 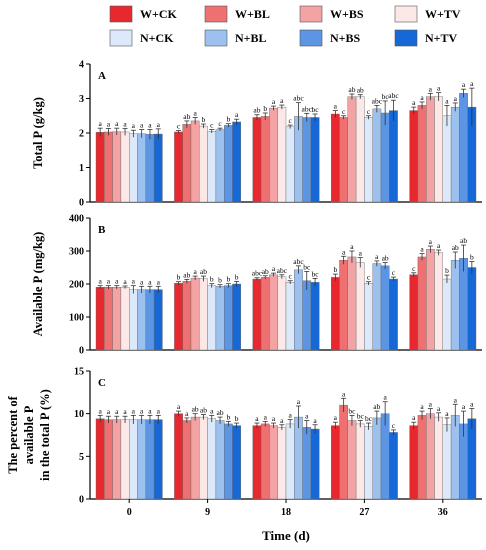 I want to click on bar-N+BL-0, so click(x=142, y=320).